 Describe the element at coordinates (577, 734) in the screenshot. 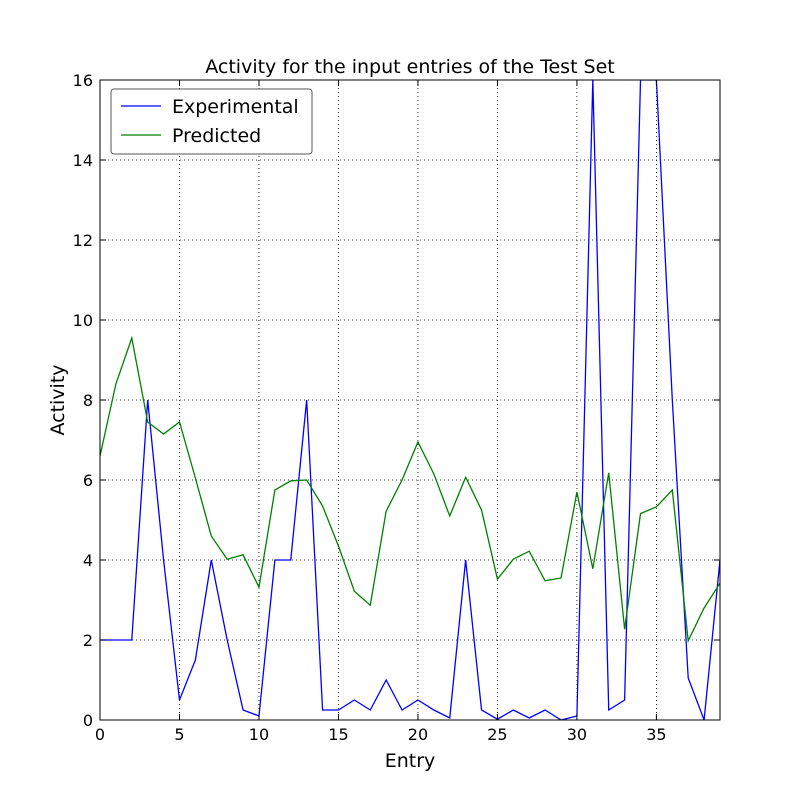

I see `x-tick-label: 30` at that location.